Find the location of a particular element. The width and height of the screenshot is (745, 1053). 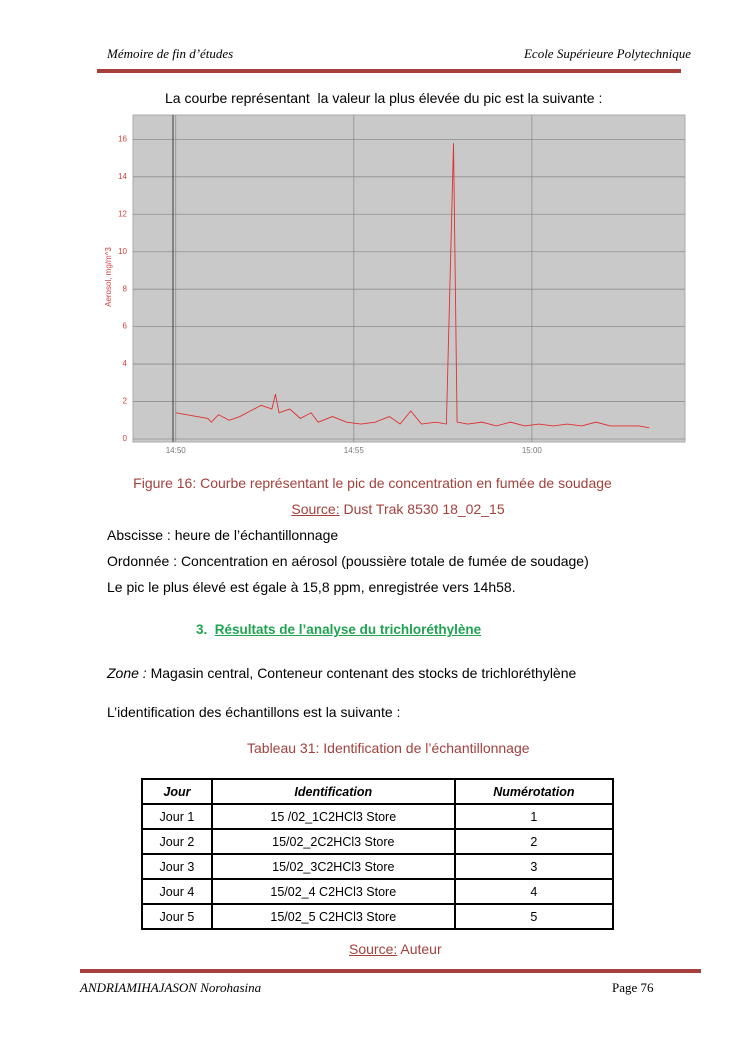

table-cell: Jour 3 is located at coordinates (177, 866).